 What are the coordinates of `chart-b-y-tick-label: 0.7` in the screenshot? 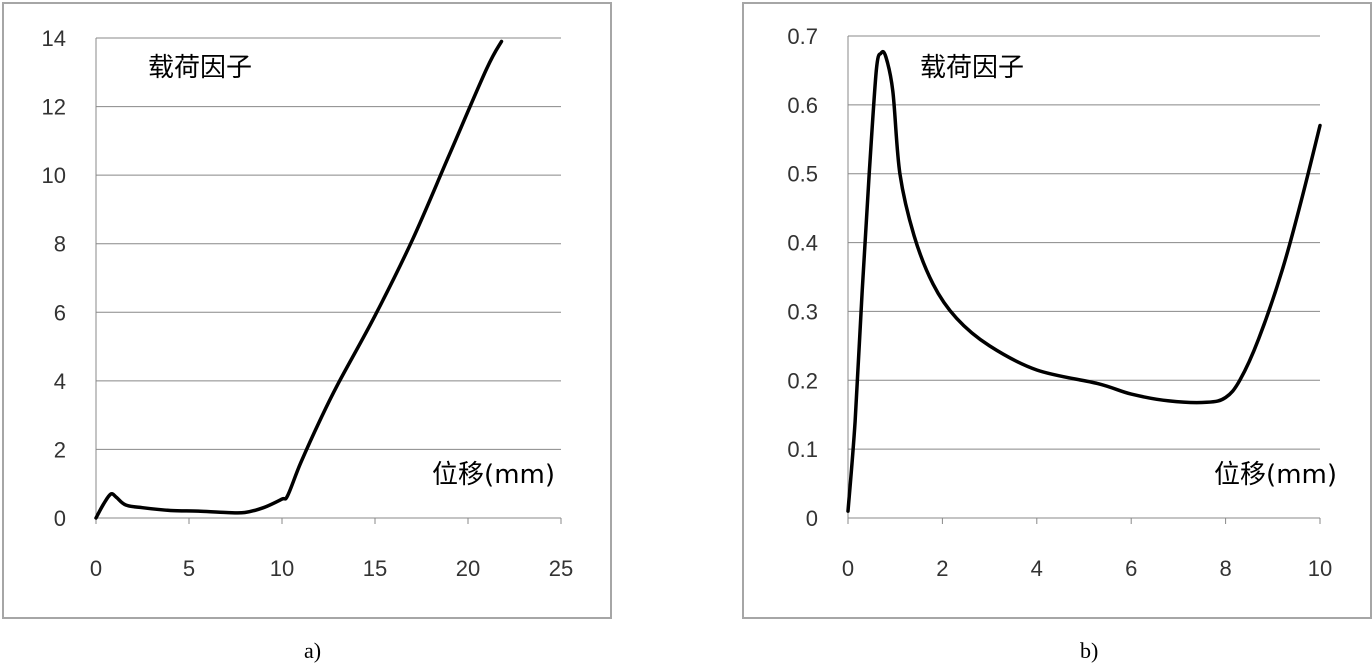 It's located at (802, 36).